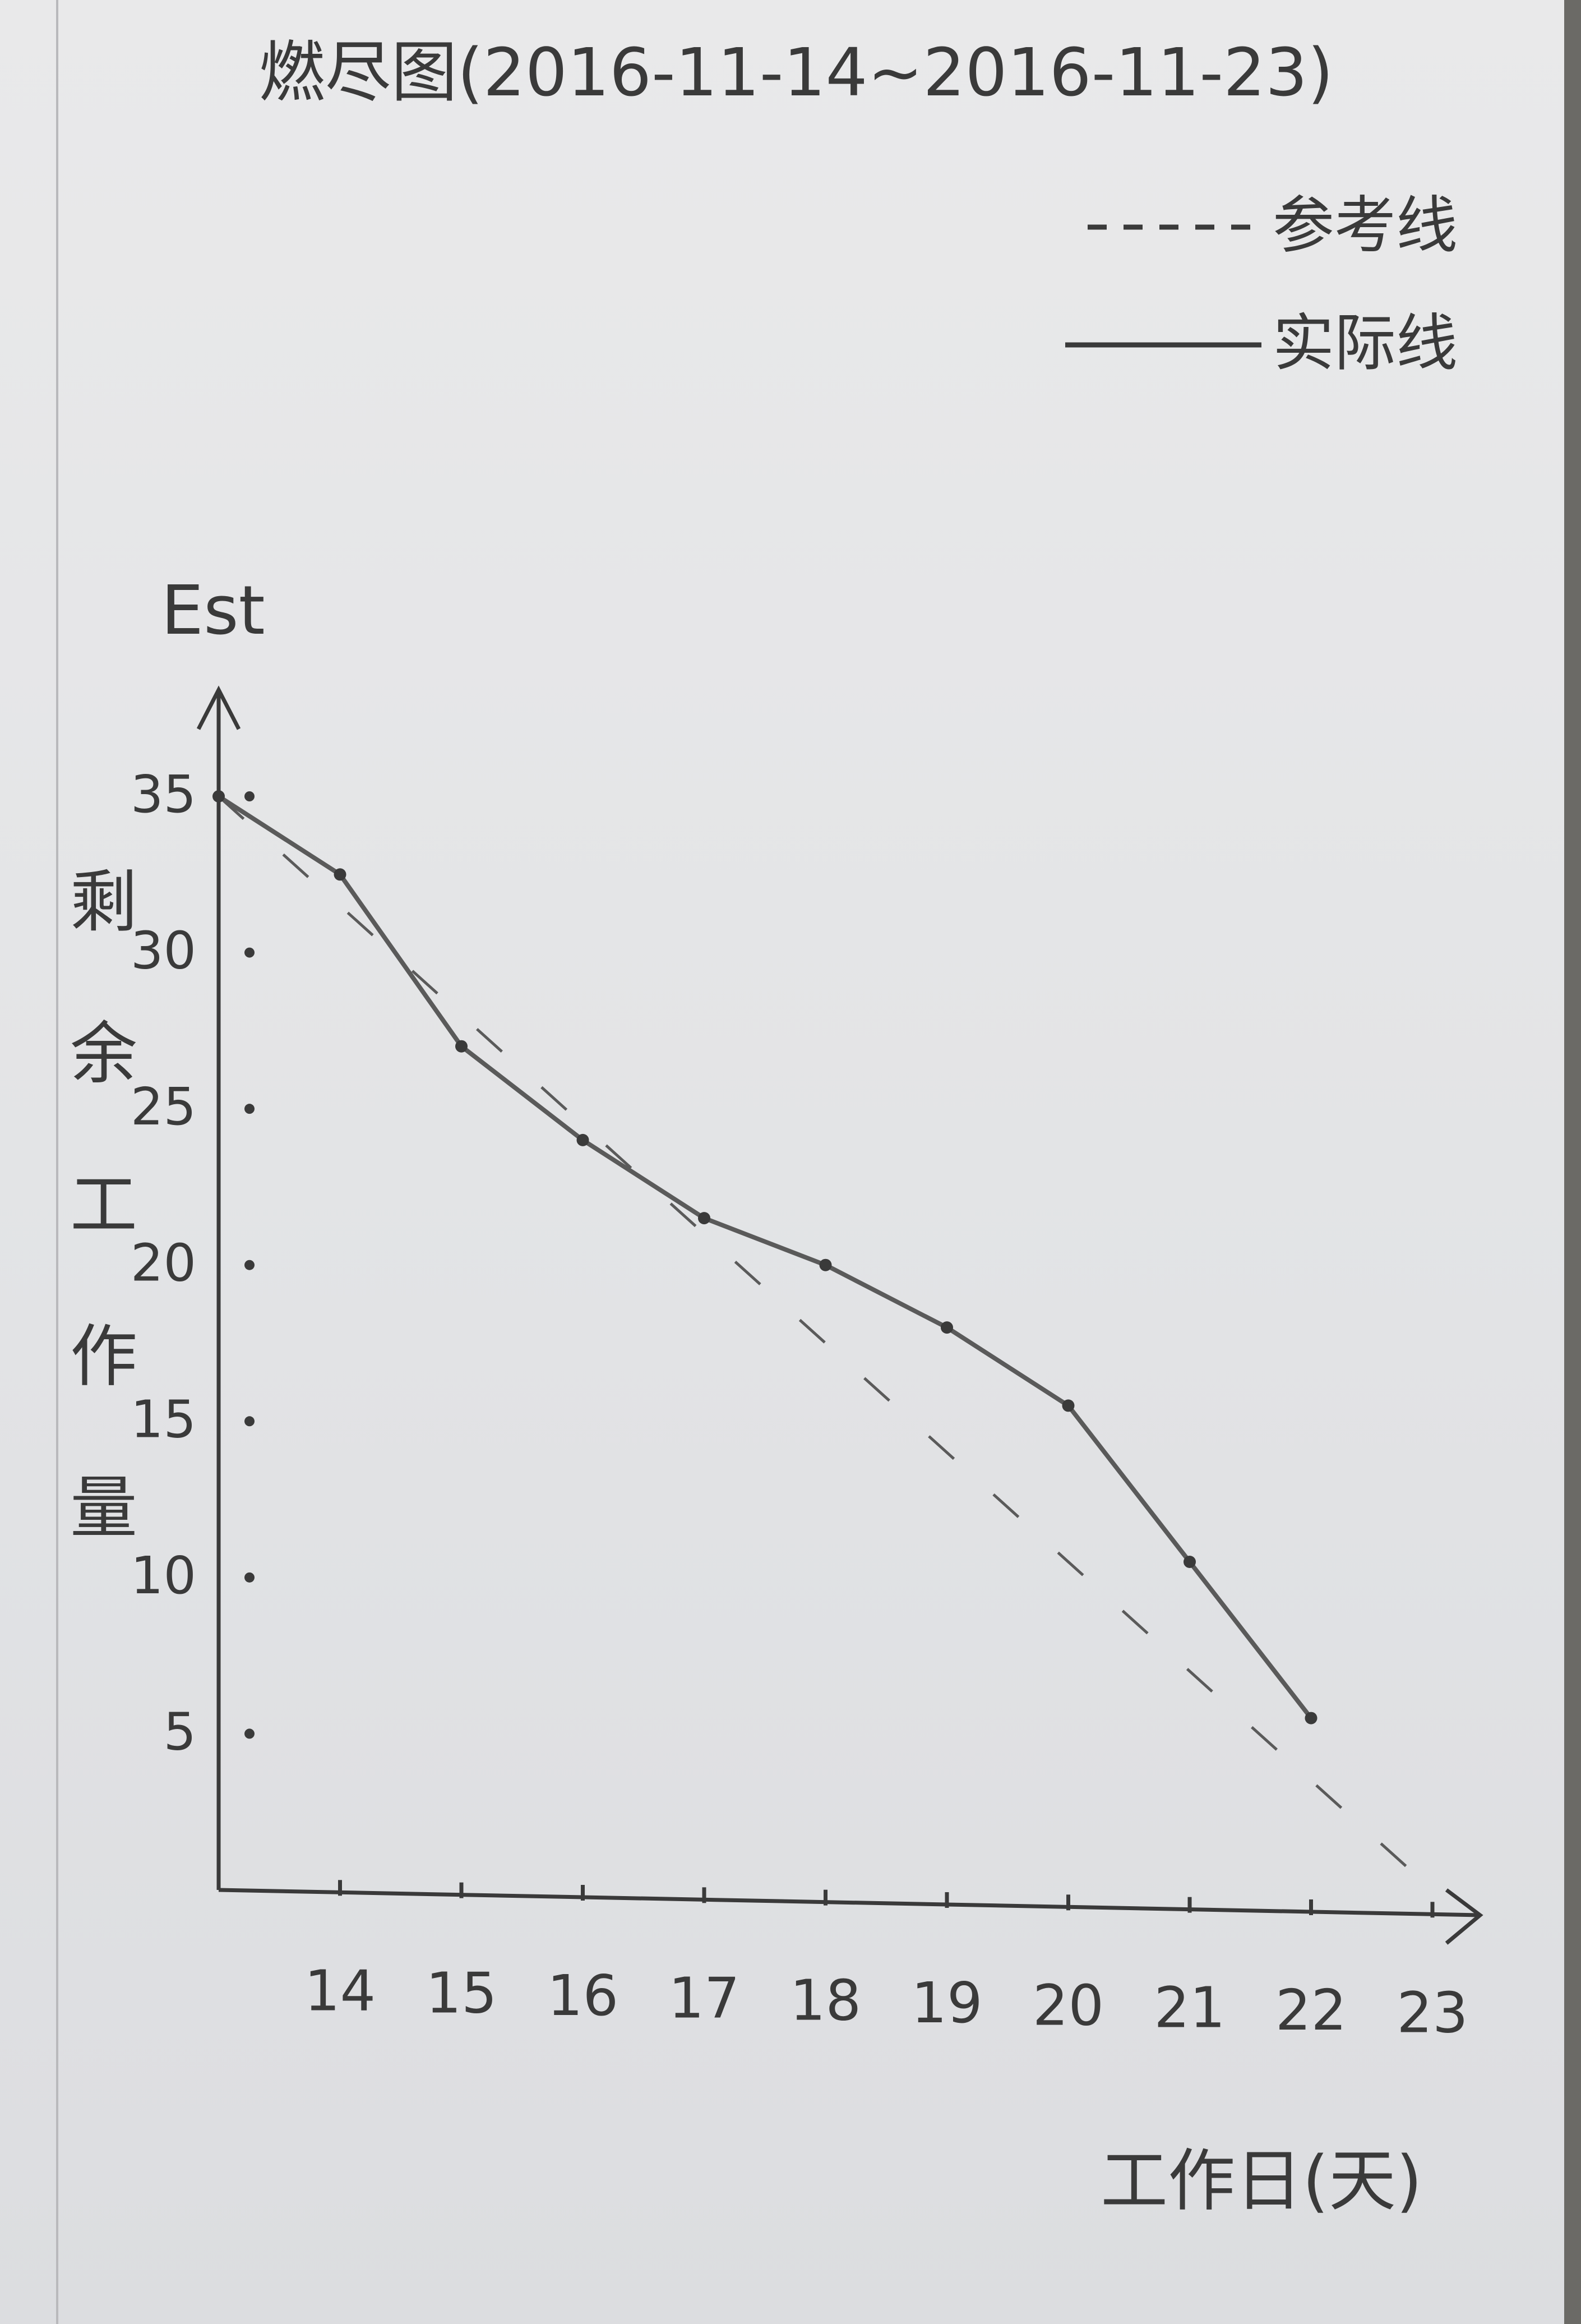 This screenshot has width=1581, height=2324. What do you see at coordinates (582, 1996) in the screenshot?
I see `x-tick-label: 16` at bounding box center [582, 1996].